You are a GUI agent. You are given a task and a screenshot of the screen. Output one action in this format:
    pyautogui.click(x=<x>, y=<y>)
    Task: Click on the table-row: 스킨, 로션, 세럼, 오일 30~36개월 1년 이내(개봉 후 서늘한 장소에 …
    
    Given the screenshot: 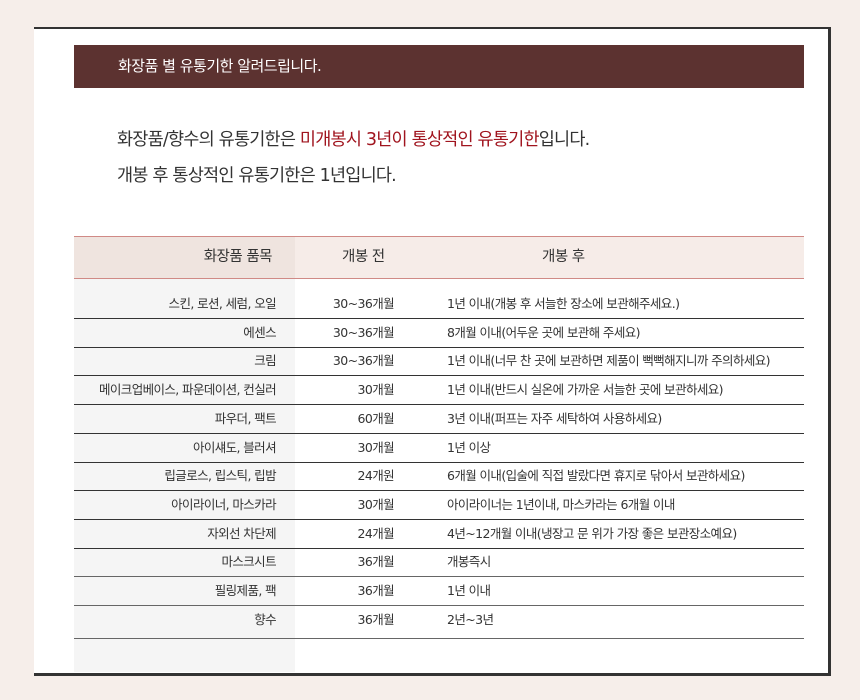 What is the action you would take?
    pyautogui.click(x=439, y=304)
    